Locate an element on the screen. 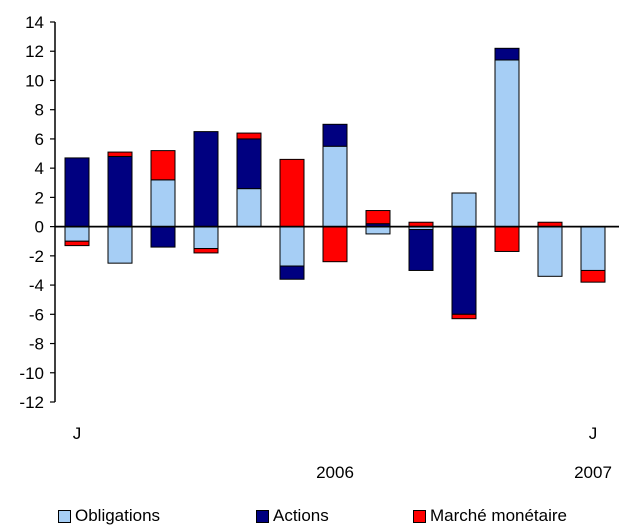 This screenshot has height=529, width=619. y-tick-label: -6 is located at coordinates (36, 314).